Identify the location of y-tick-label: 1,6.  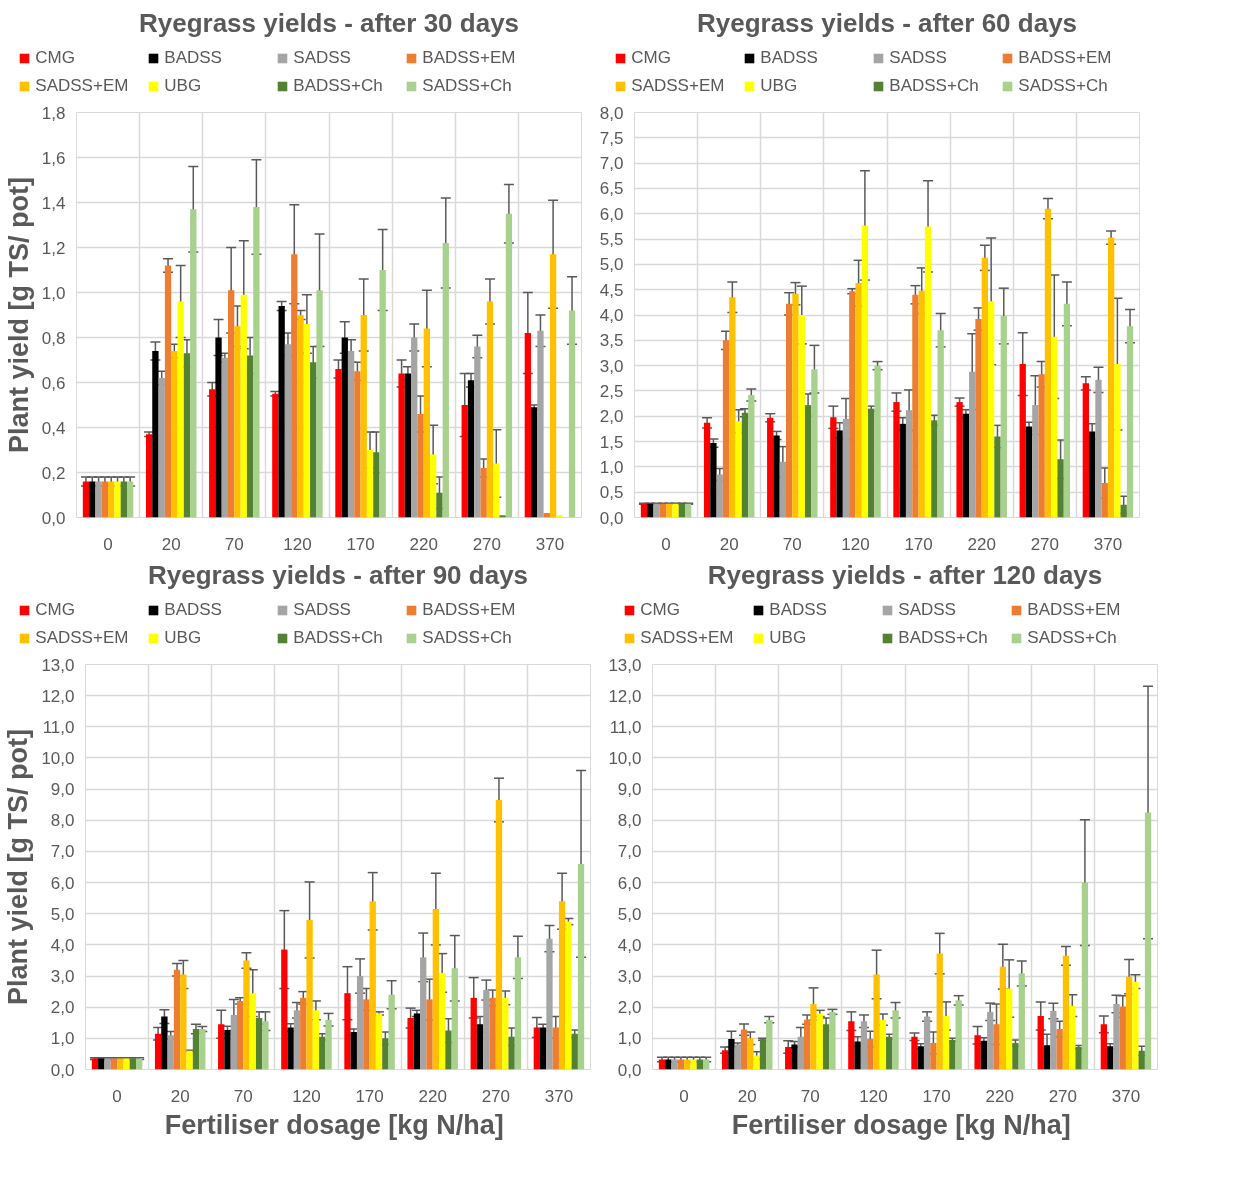
(53, 158).